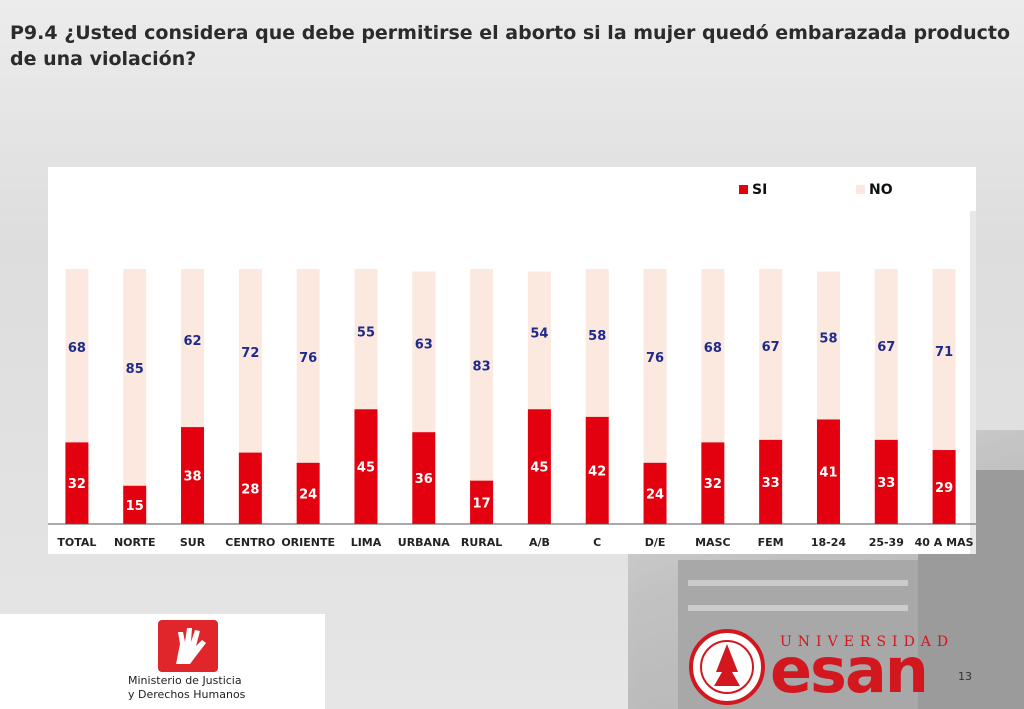 The height and width of the screenshot is (709, 1024). What do you see at coordinates (655, 358) in the screenshot?
I see `data-label-no-d-e: 76` at bounding box center [655, 358].